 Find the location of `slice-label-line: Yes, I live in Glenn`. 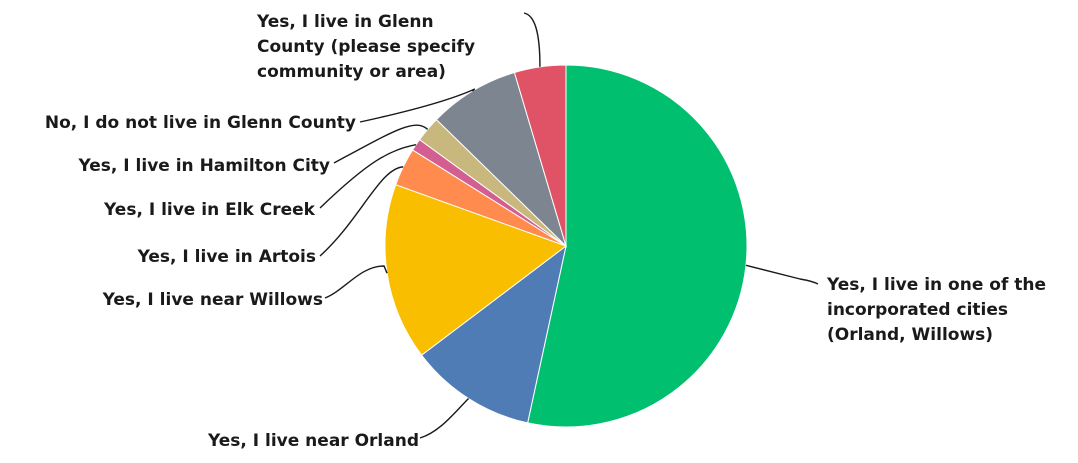

slice-label-line: Yes, I live in Glenn is located at coordinates (345, 22).